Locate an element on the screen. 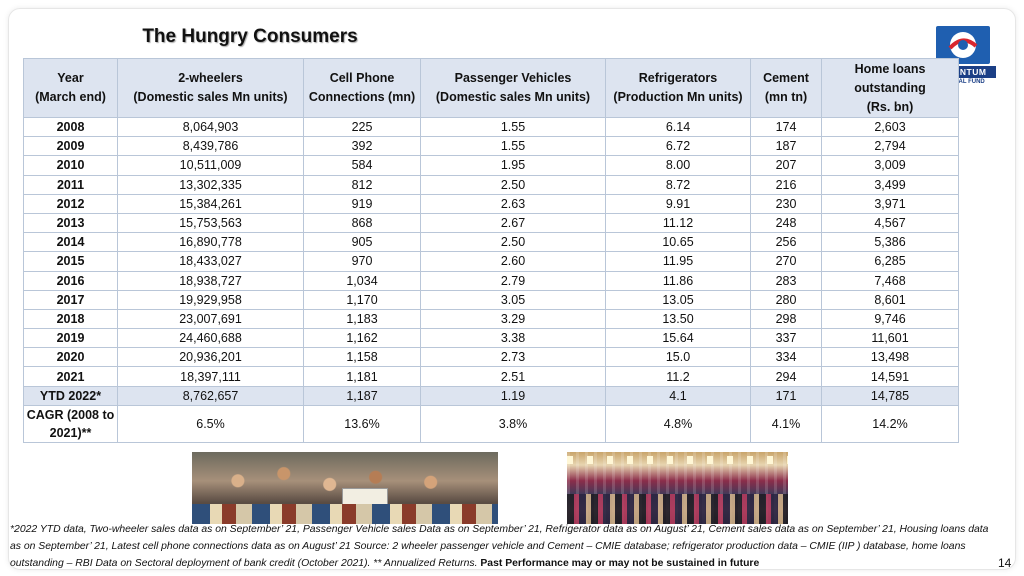 The width and height of the screenshot is (1024, 576). table-row: 2015 18,433,027 970 2.60 11.95 270 6,285 is located at coordinates (491, 261).